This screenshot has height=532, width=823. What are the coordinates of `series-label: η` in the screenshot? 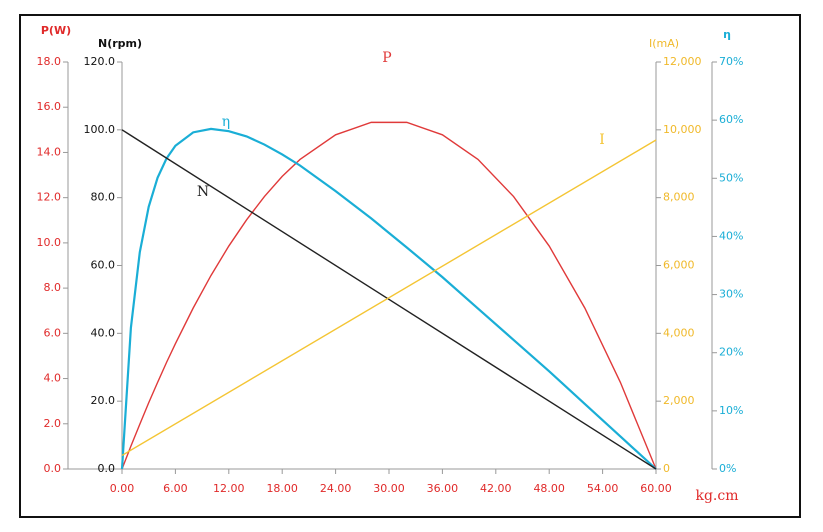 It's located at (226, 122).